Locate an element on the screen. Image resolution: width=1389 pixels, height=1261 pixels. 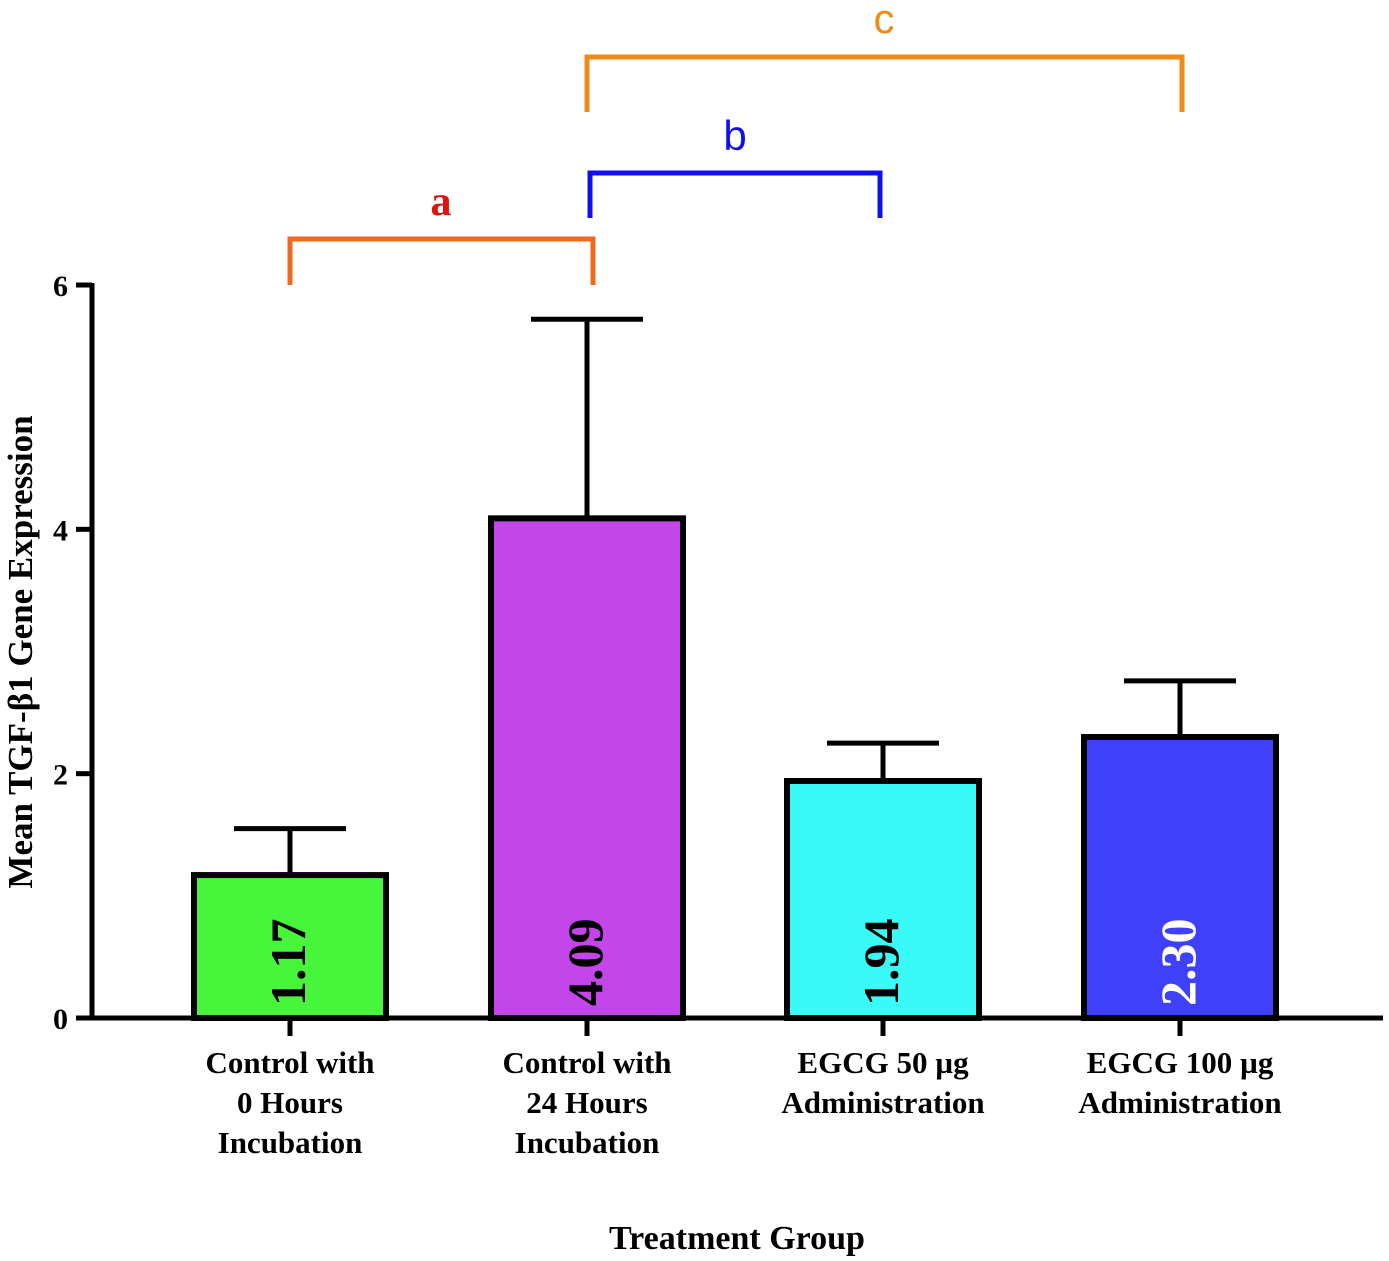
bar-value-label: 4.09 is located at coordinates (585, 963).